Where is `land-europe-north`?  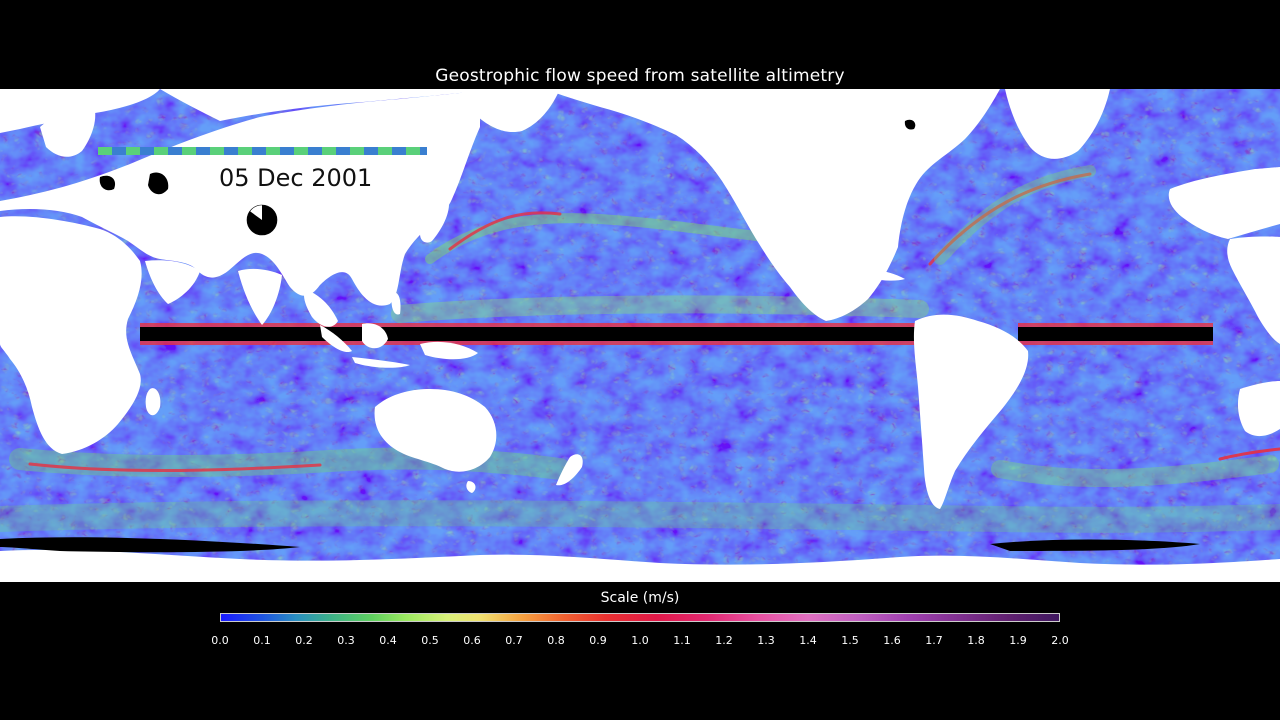 land-europe-north is located at coordinates (80, 111).